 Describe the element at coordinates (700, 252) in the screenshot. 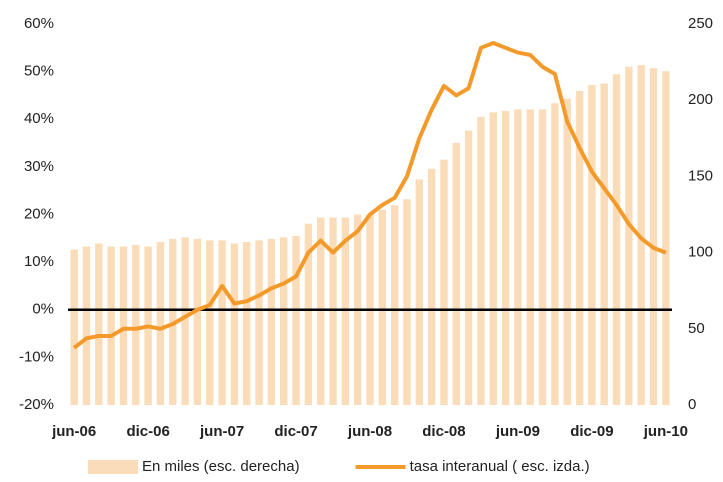

I see `y2-tick-label: 100` at that location.